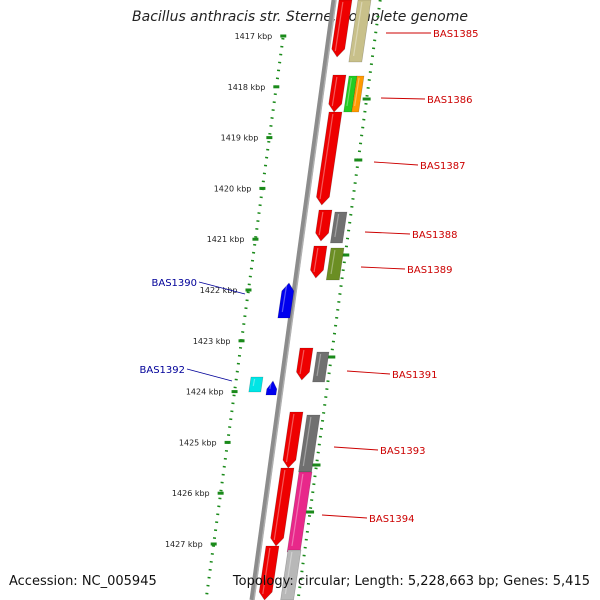 Image resolution: width=600 pixels, height=600 pixels. I want to click on cds-bas1394, so click(282, 507).